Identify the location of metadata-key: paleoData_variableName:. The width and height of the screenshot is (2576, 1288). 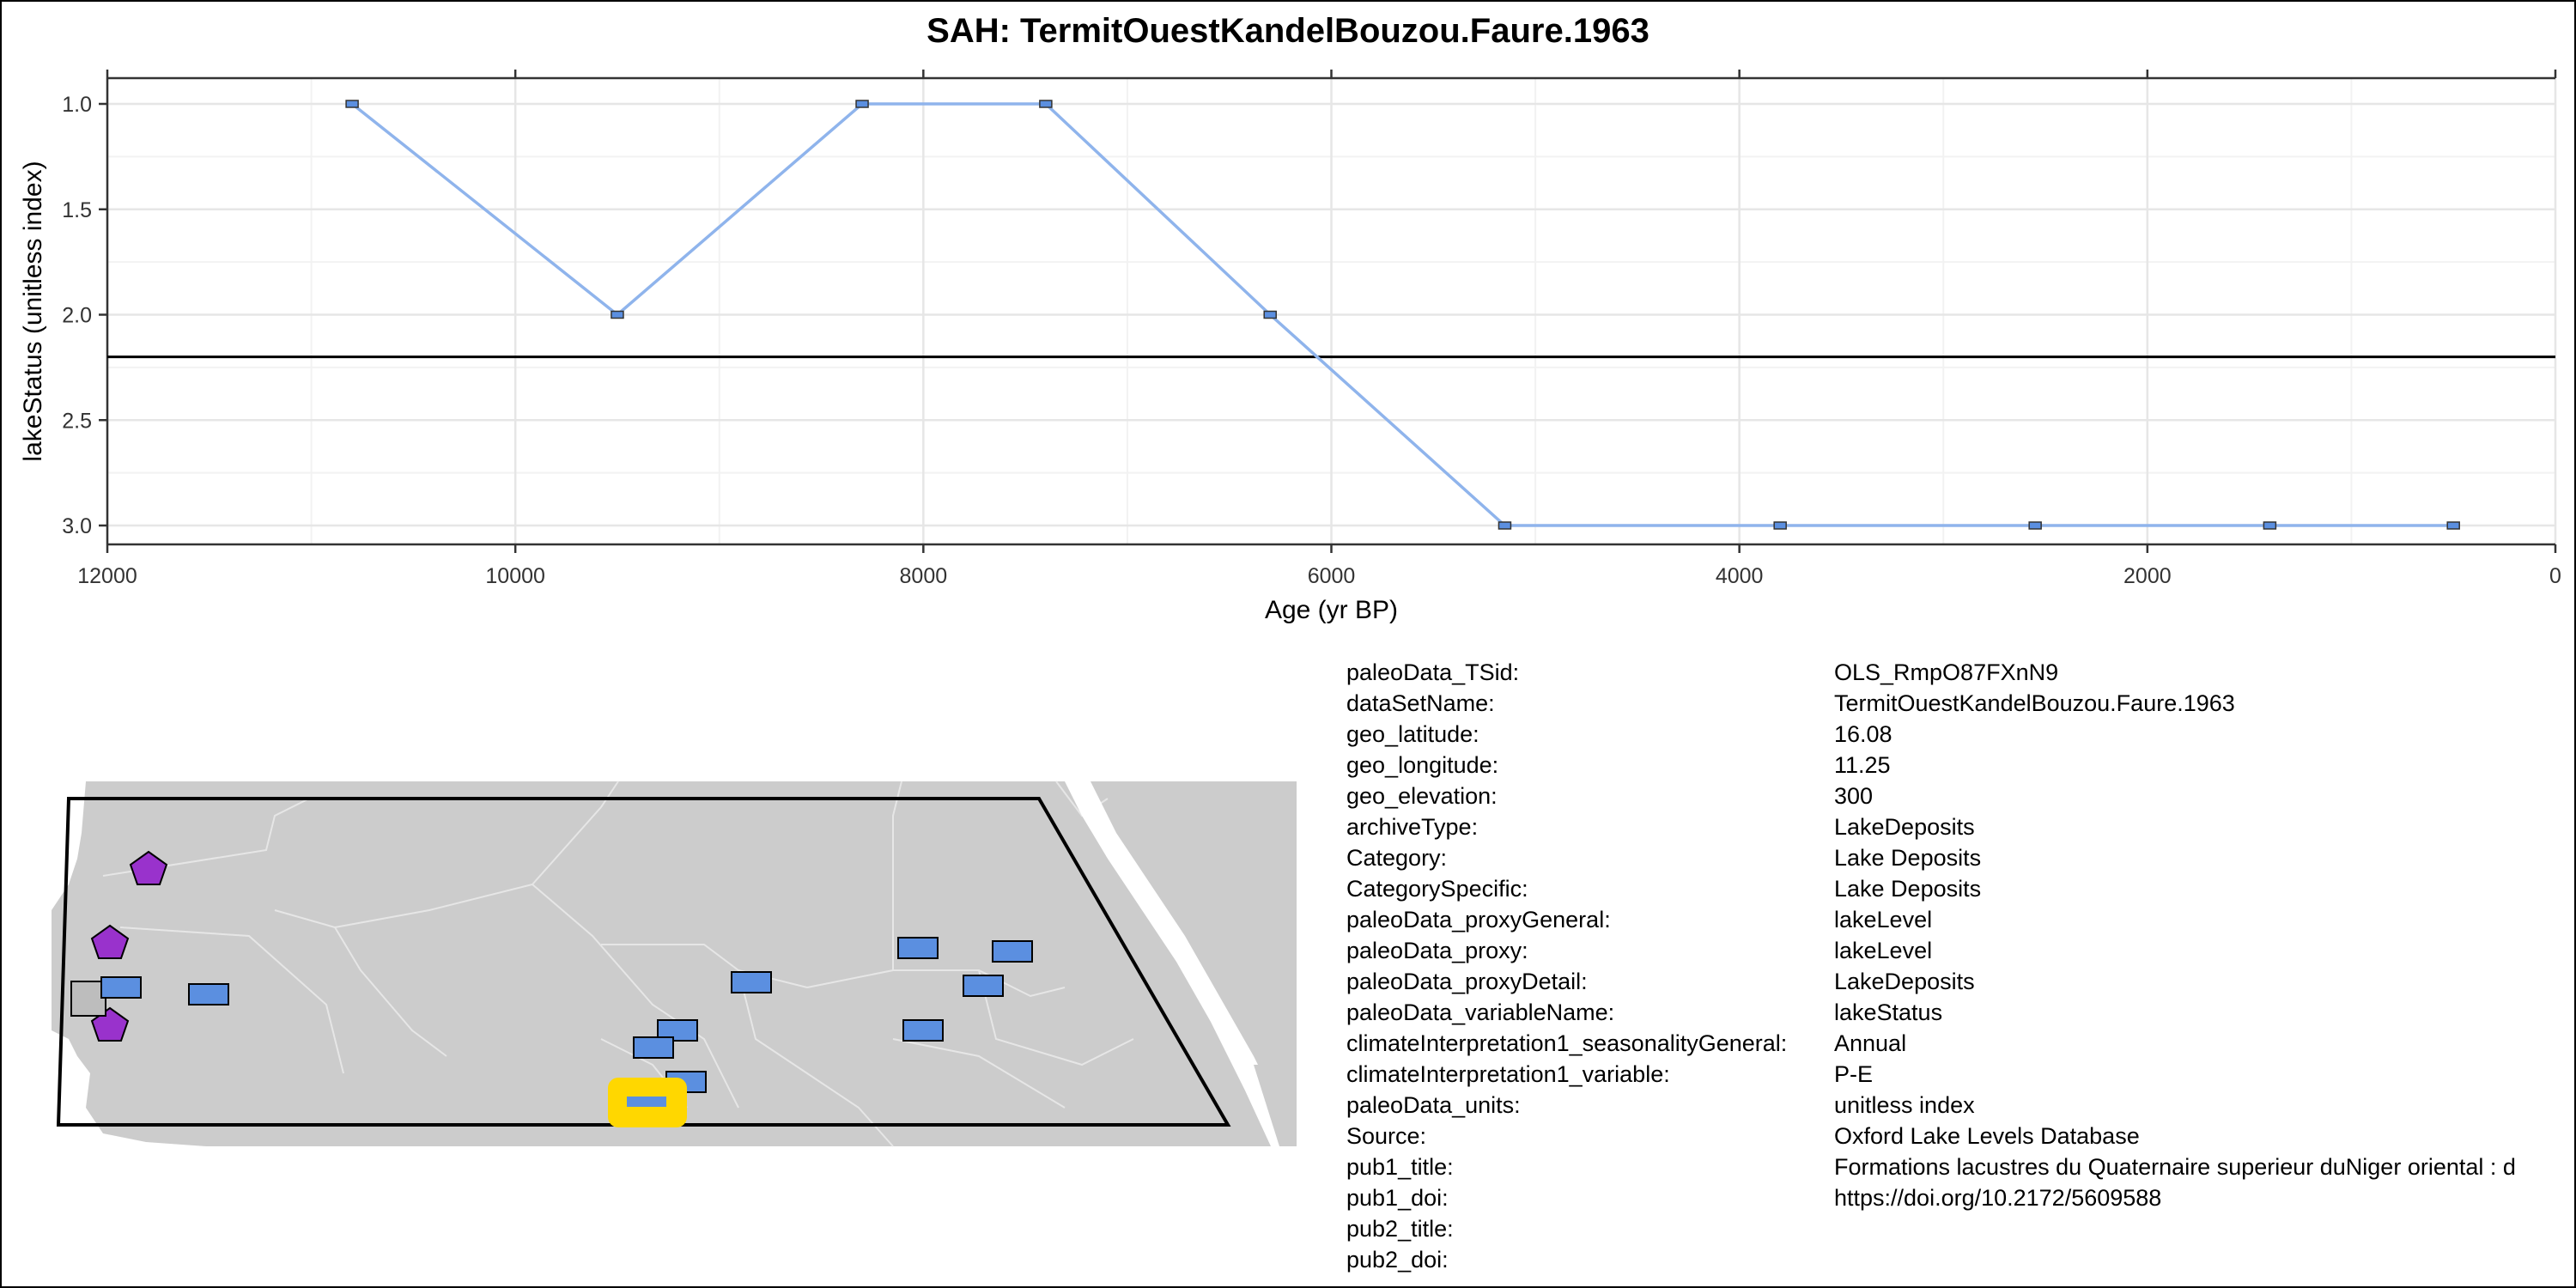
(1481, 1012).